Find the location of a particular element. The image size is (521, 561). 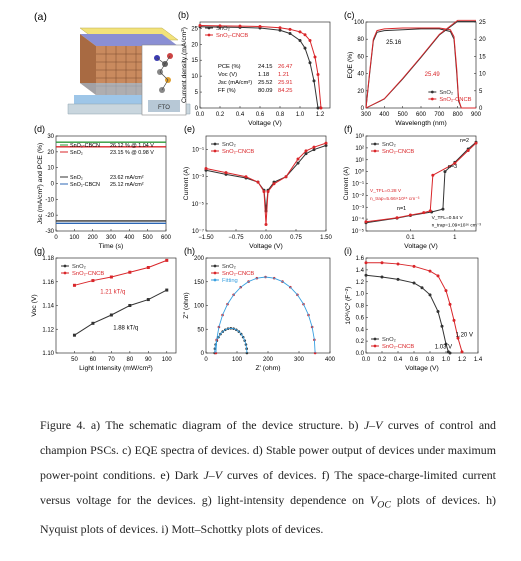

table-row-name-b: FF (%) is located at coordinates (227, 91).